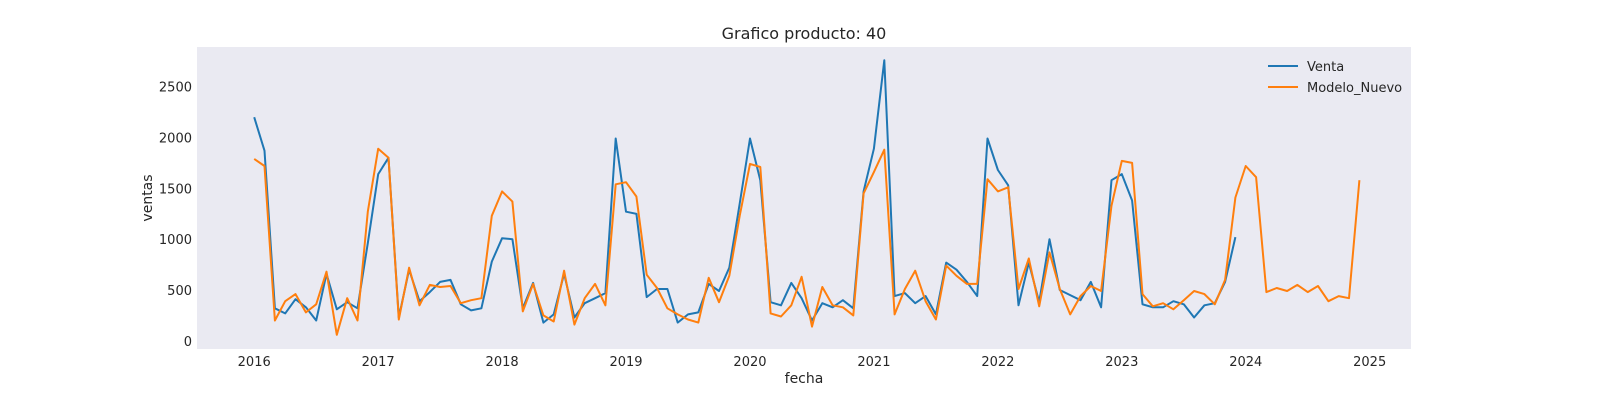  Describe the element at coordinates (175, 215) in the screenshot. I see `y-axis-ticks: 0 500 1000 1500 2000 2500` at that location.